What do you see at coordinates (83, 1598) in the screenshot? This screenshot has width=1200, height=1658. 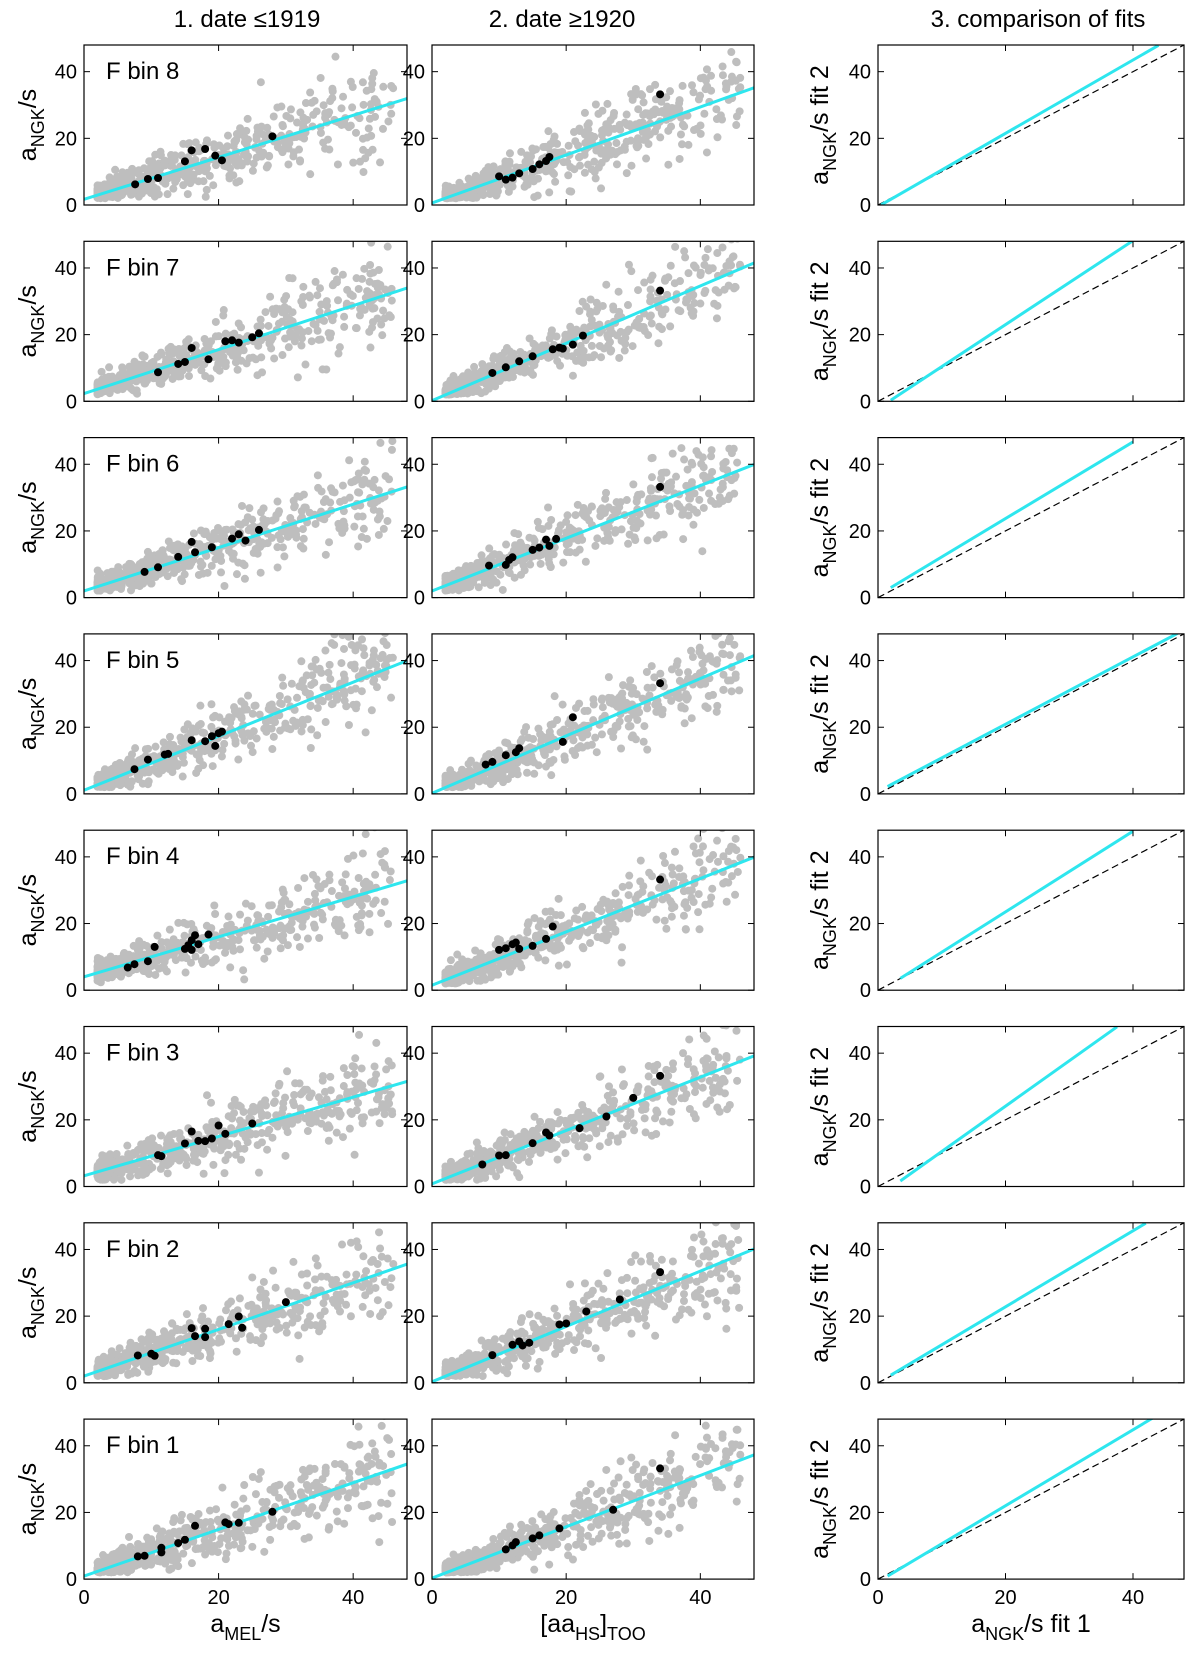 I see `x-tick-label: 0` at bounding box center [83, 1598].